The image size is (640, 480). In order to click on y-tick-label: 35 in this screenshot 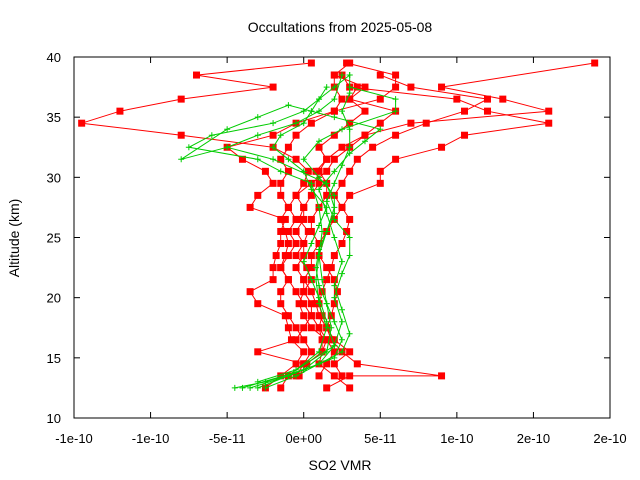, I will do `click(54, 117)`.